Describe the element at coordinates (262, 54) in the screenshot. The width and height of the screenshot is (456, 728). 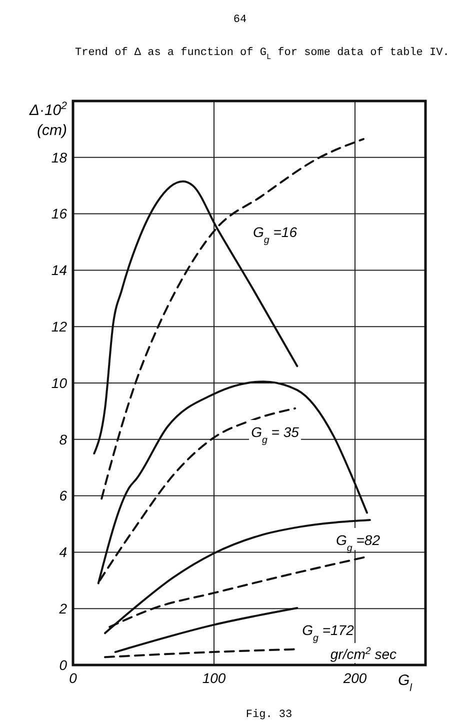
I see `chart-title: Trend of Δ as a function of G$_{L}$ for some data of table IV.` at that location.